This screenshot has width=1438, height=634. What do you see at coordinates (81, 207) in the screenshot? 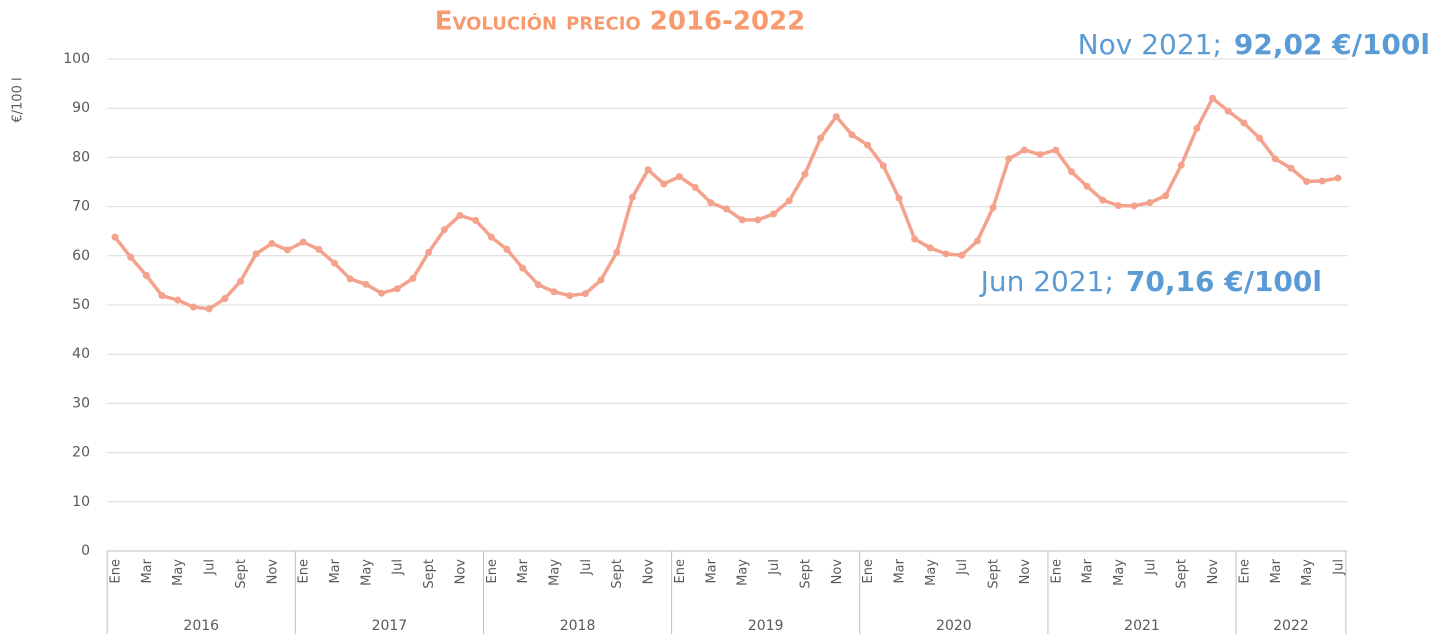
I see `y-tick-label: 70` at bounding box center [81, 207].